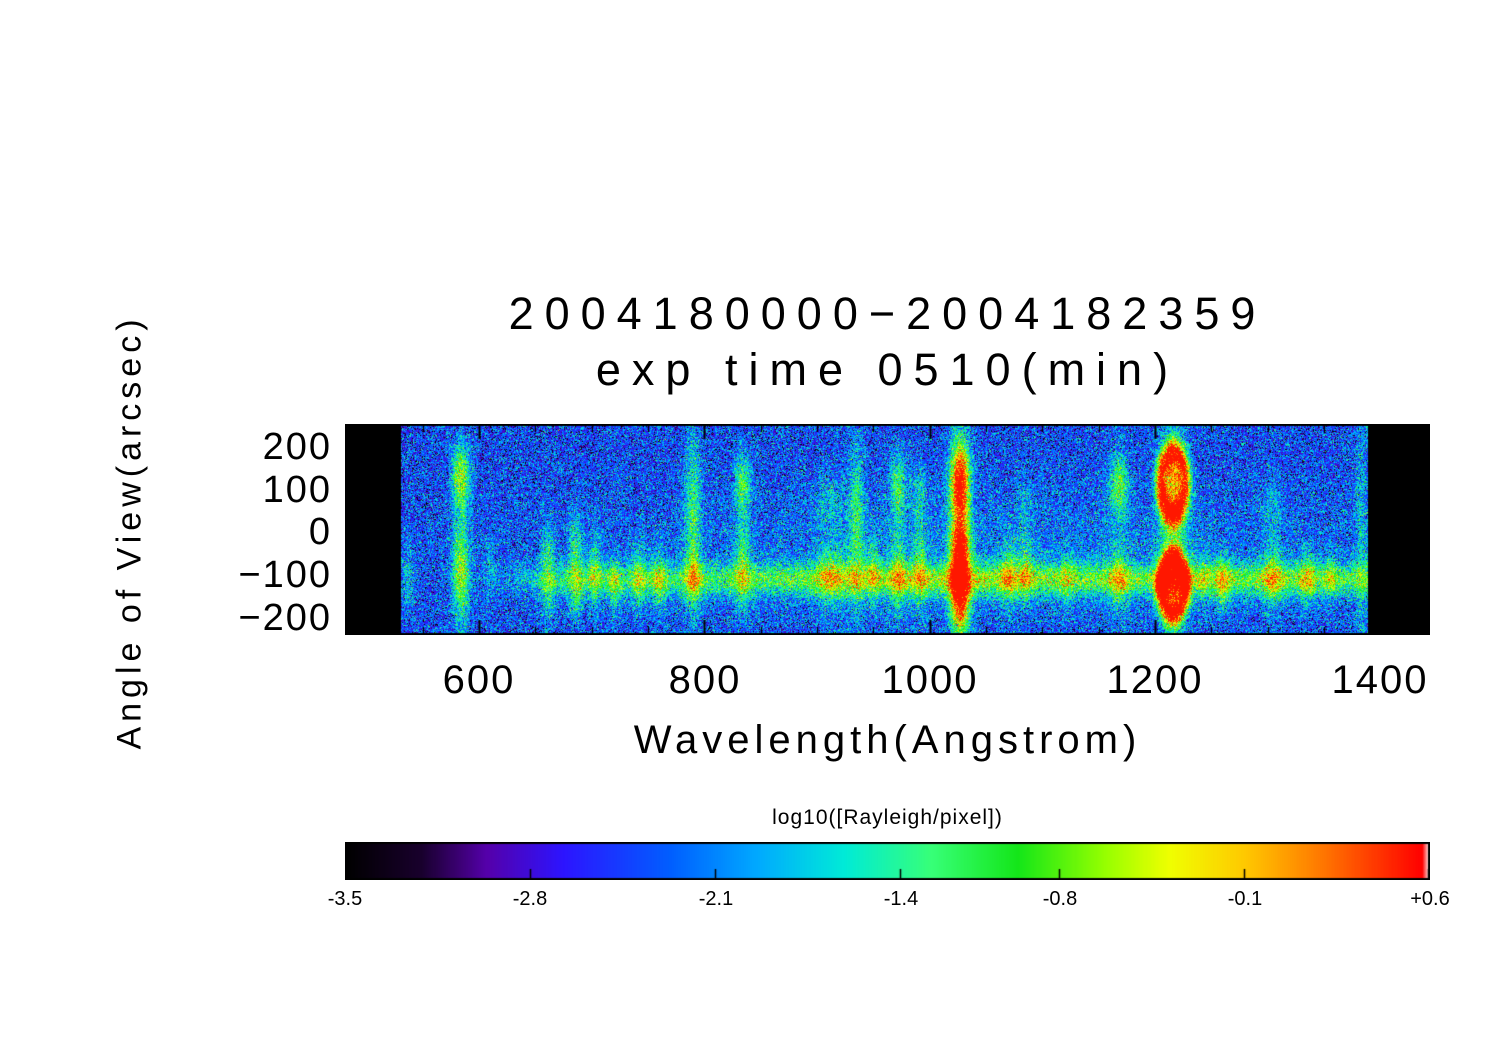 The image size is (1497, 1058). What do you see at coordinates (297, 447) in the screenshot?
I see `y-tick-label: 200` at bounding box center [297, 447].